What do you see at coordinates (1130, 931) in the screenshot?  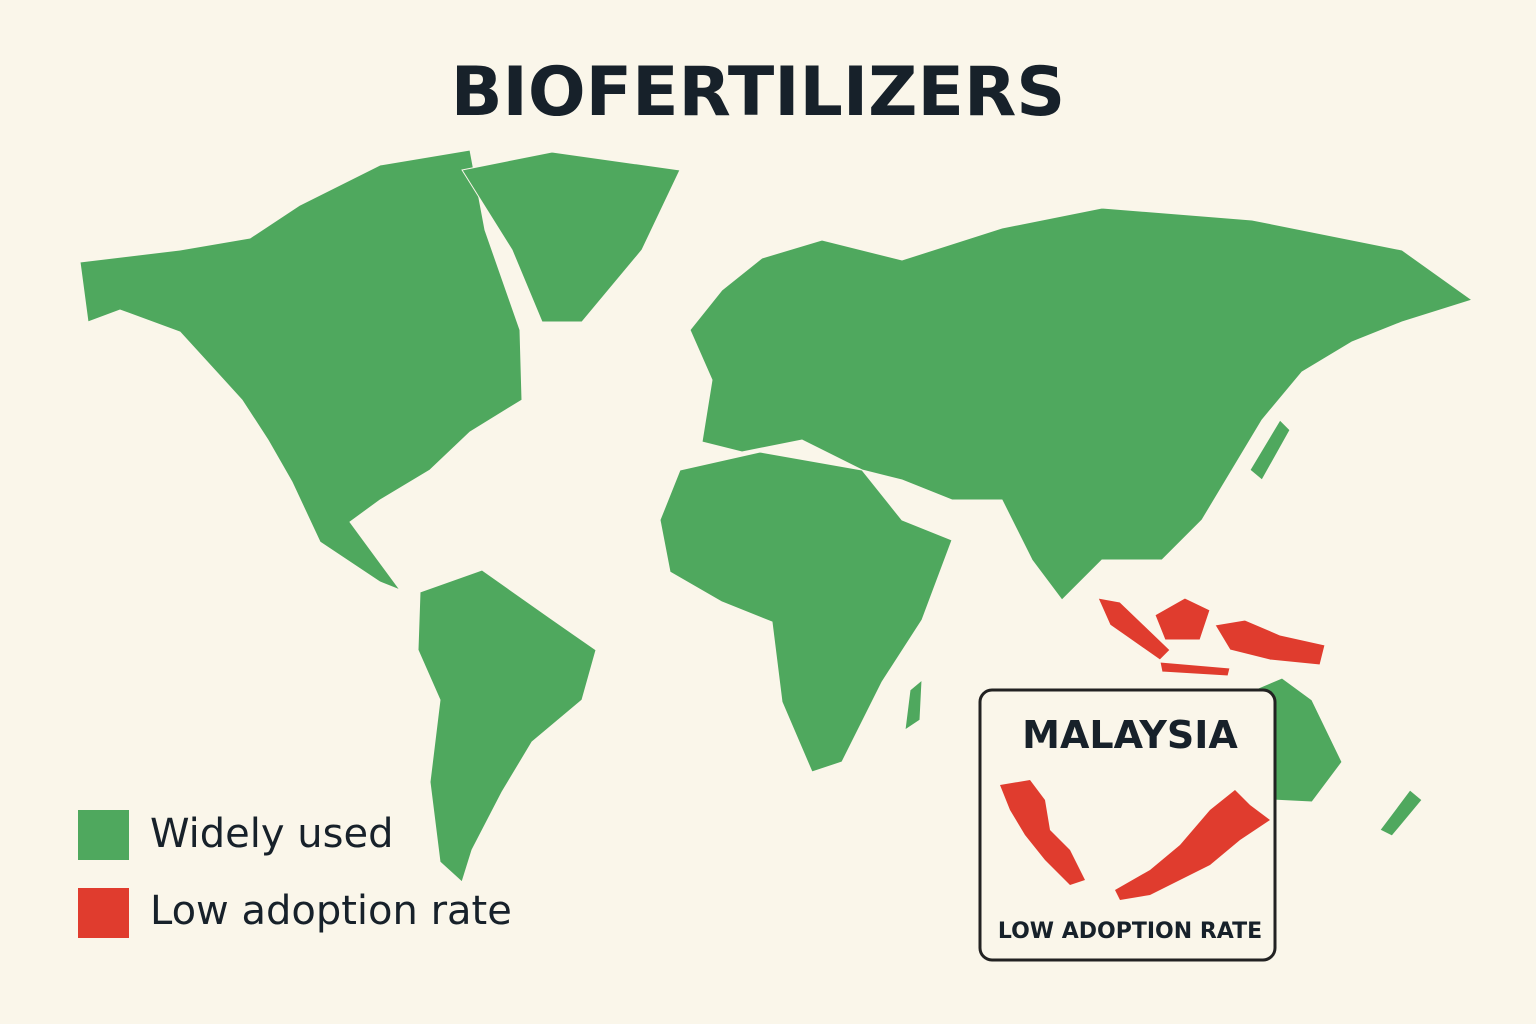 I see `inset-caption: LOW ADOPTION RATE` at bounding box center [1130, 931].